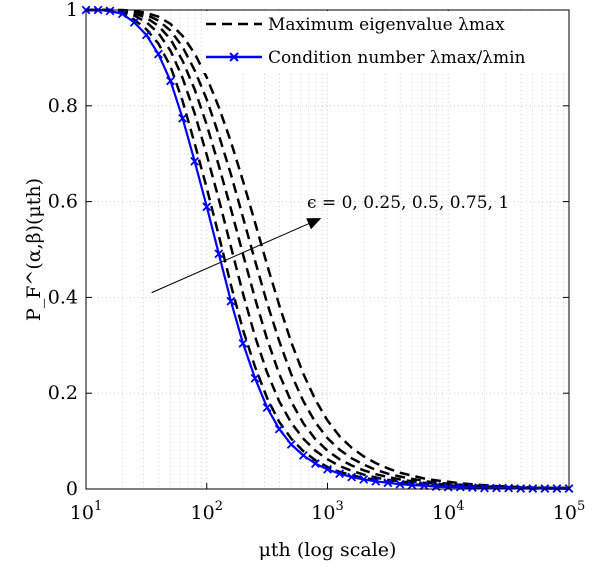 This screenshot has width=593, height=570. I want to click on y-tick-label: 1, so click(72, 10).